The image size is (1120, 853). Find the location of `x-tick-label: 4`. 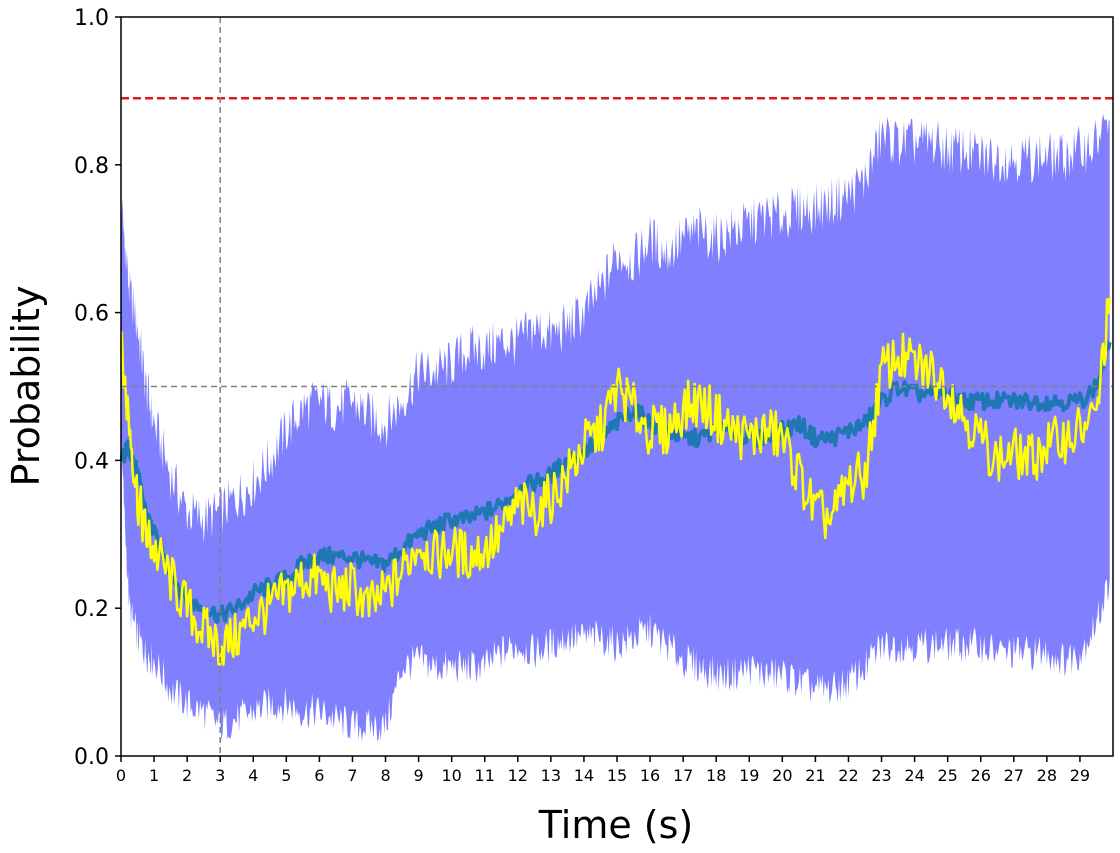

x-tick-label: 4 is located at coordinates (253, 775).